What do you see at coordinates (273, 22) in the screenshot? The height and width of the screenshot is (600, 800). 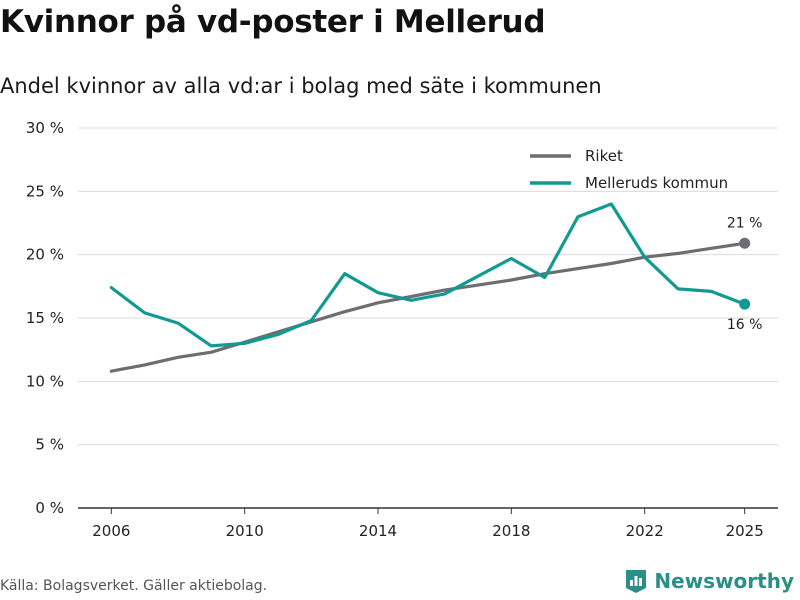 I see `chart-title: Kvinnor på vd-poster i Mellerud` at bounding box center [273, 22].